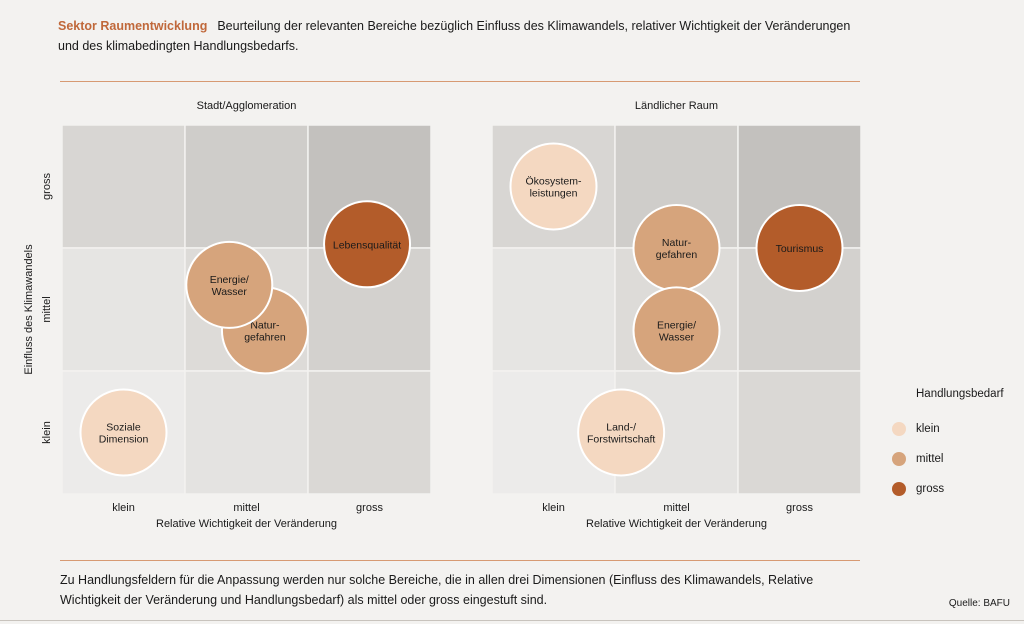  What do you see at coordinates (930, 459) in the screenshot?
I see `legend-label: mittel` at bounding box center [930, 459].